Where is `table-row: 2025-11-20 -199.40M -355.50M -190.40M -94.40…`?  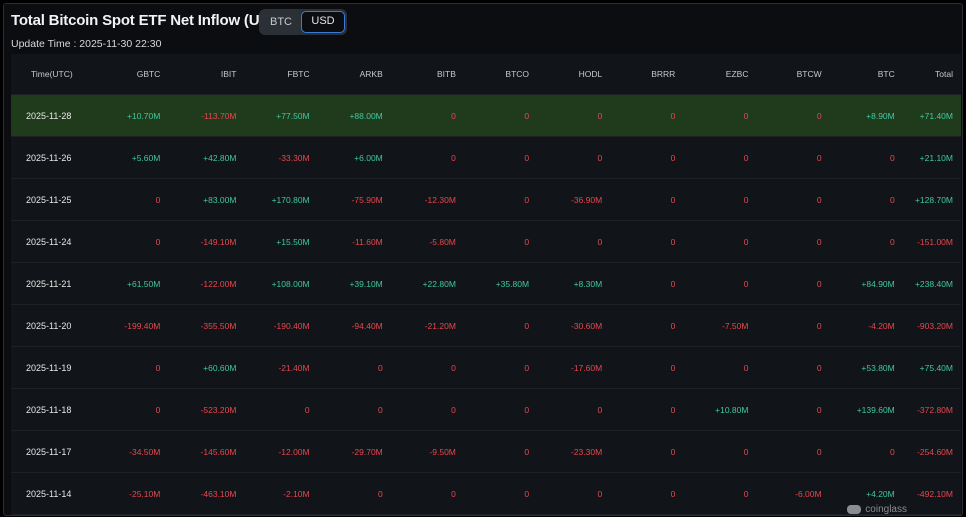
table-row: 2025-11-20 -199.40M -355.50M -190.40M -94.40… is located at coordinates (486, 325).